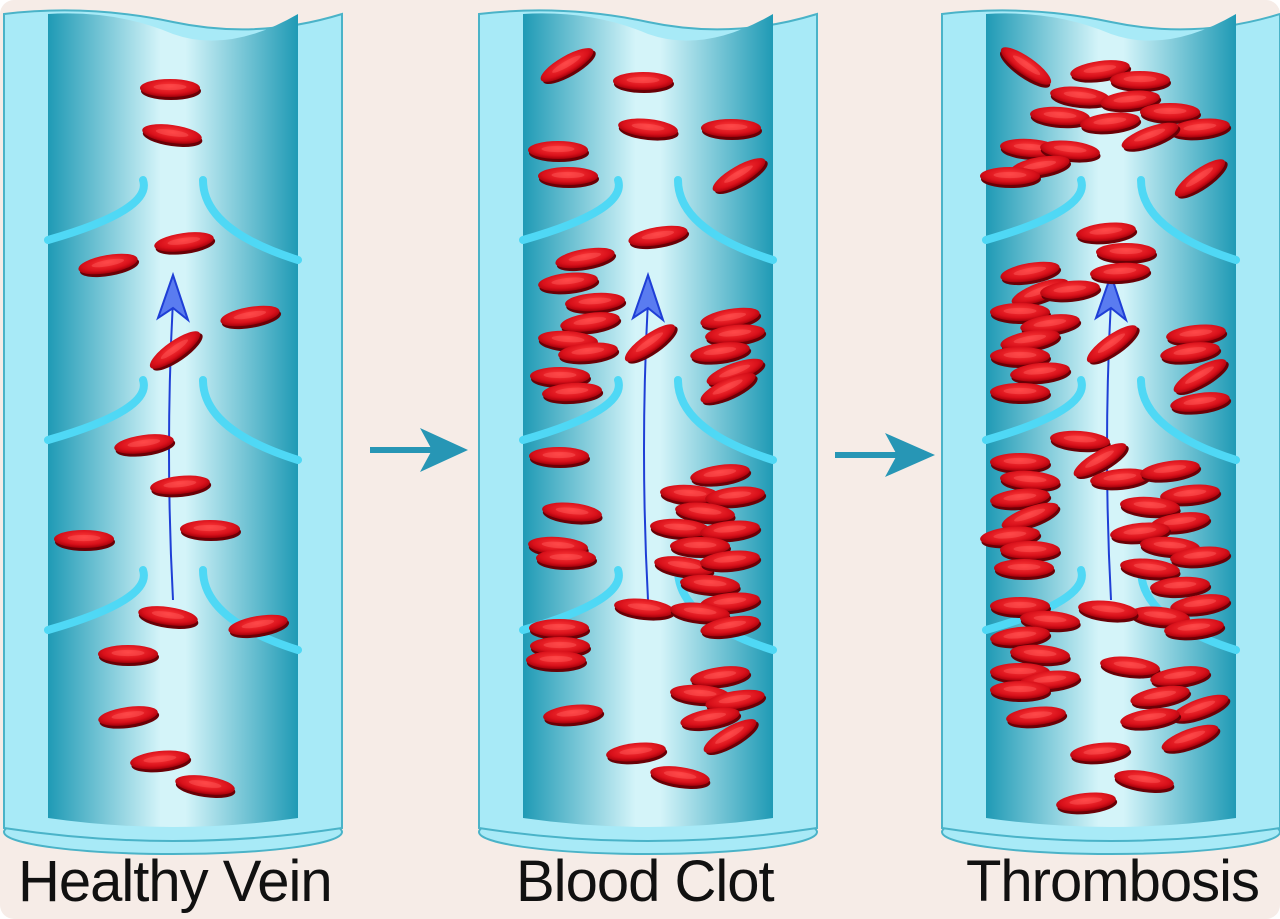 This screenshot has height=919, width=1280. What do you see at coordinates (175, 881) in the screenshot?
I see `panel-label-healthy-vein: Healthy Vein` at bounding box center [175, 881].